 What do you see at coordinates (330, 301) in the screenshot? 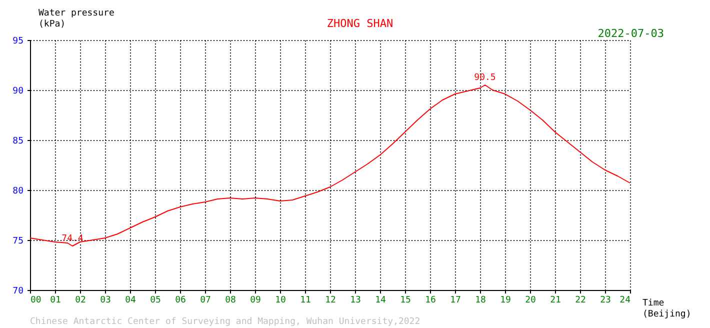
I see `x-tick-label: 12` at bounding box center [330, 301].